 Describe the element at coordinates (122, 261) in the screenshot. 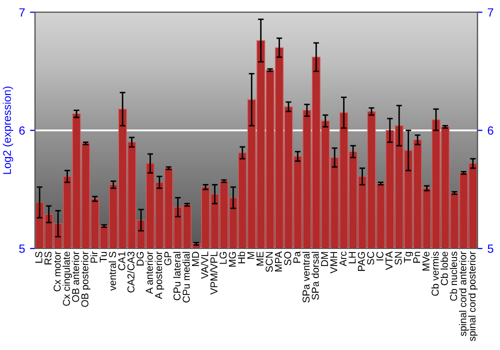

I see `x-tick-label: CA1` at that location.